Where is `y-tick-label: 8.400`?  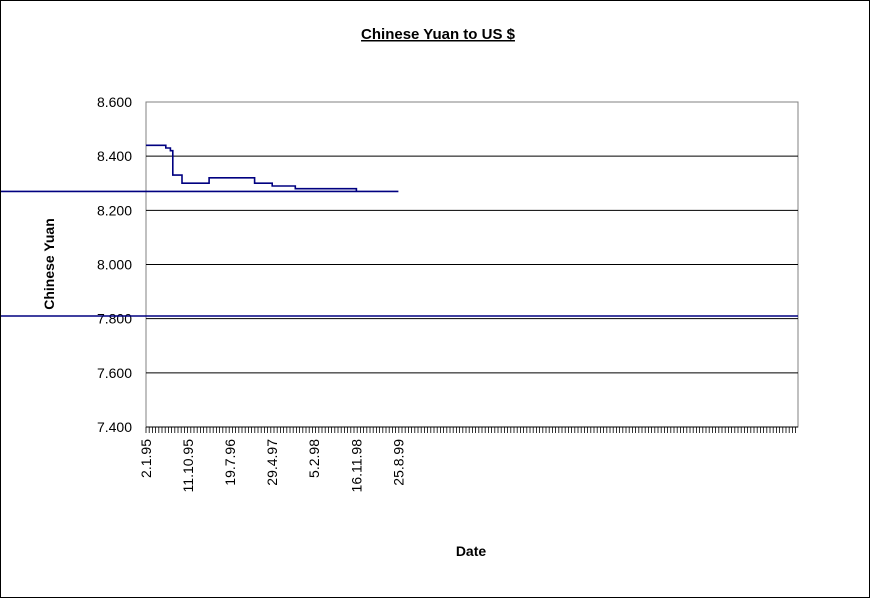 y-tick-label: 8.400 is located at coordinates (114, 156).